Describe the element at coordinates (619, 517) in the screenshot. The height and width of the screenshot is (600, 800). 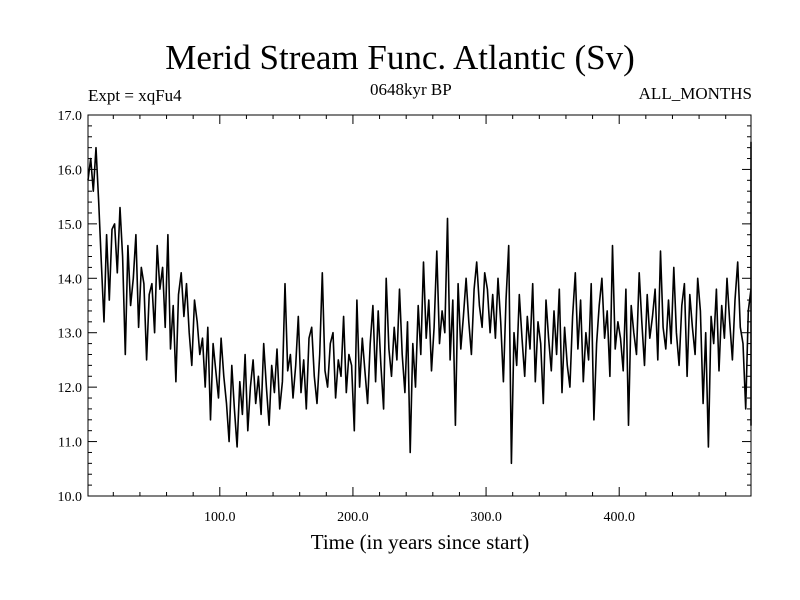
I see `x-tick-label: 400.0` at that location.